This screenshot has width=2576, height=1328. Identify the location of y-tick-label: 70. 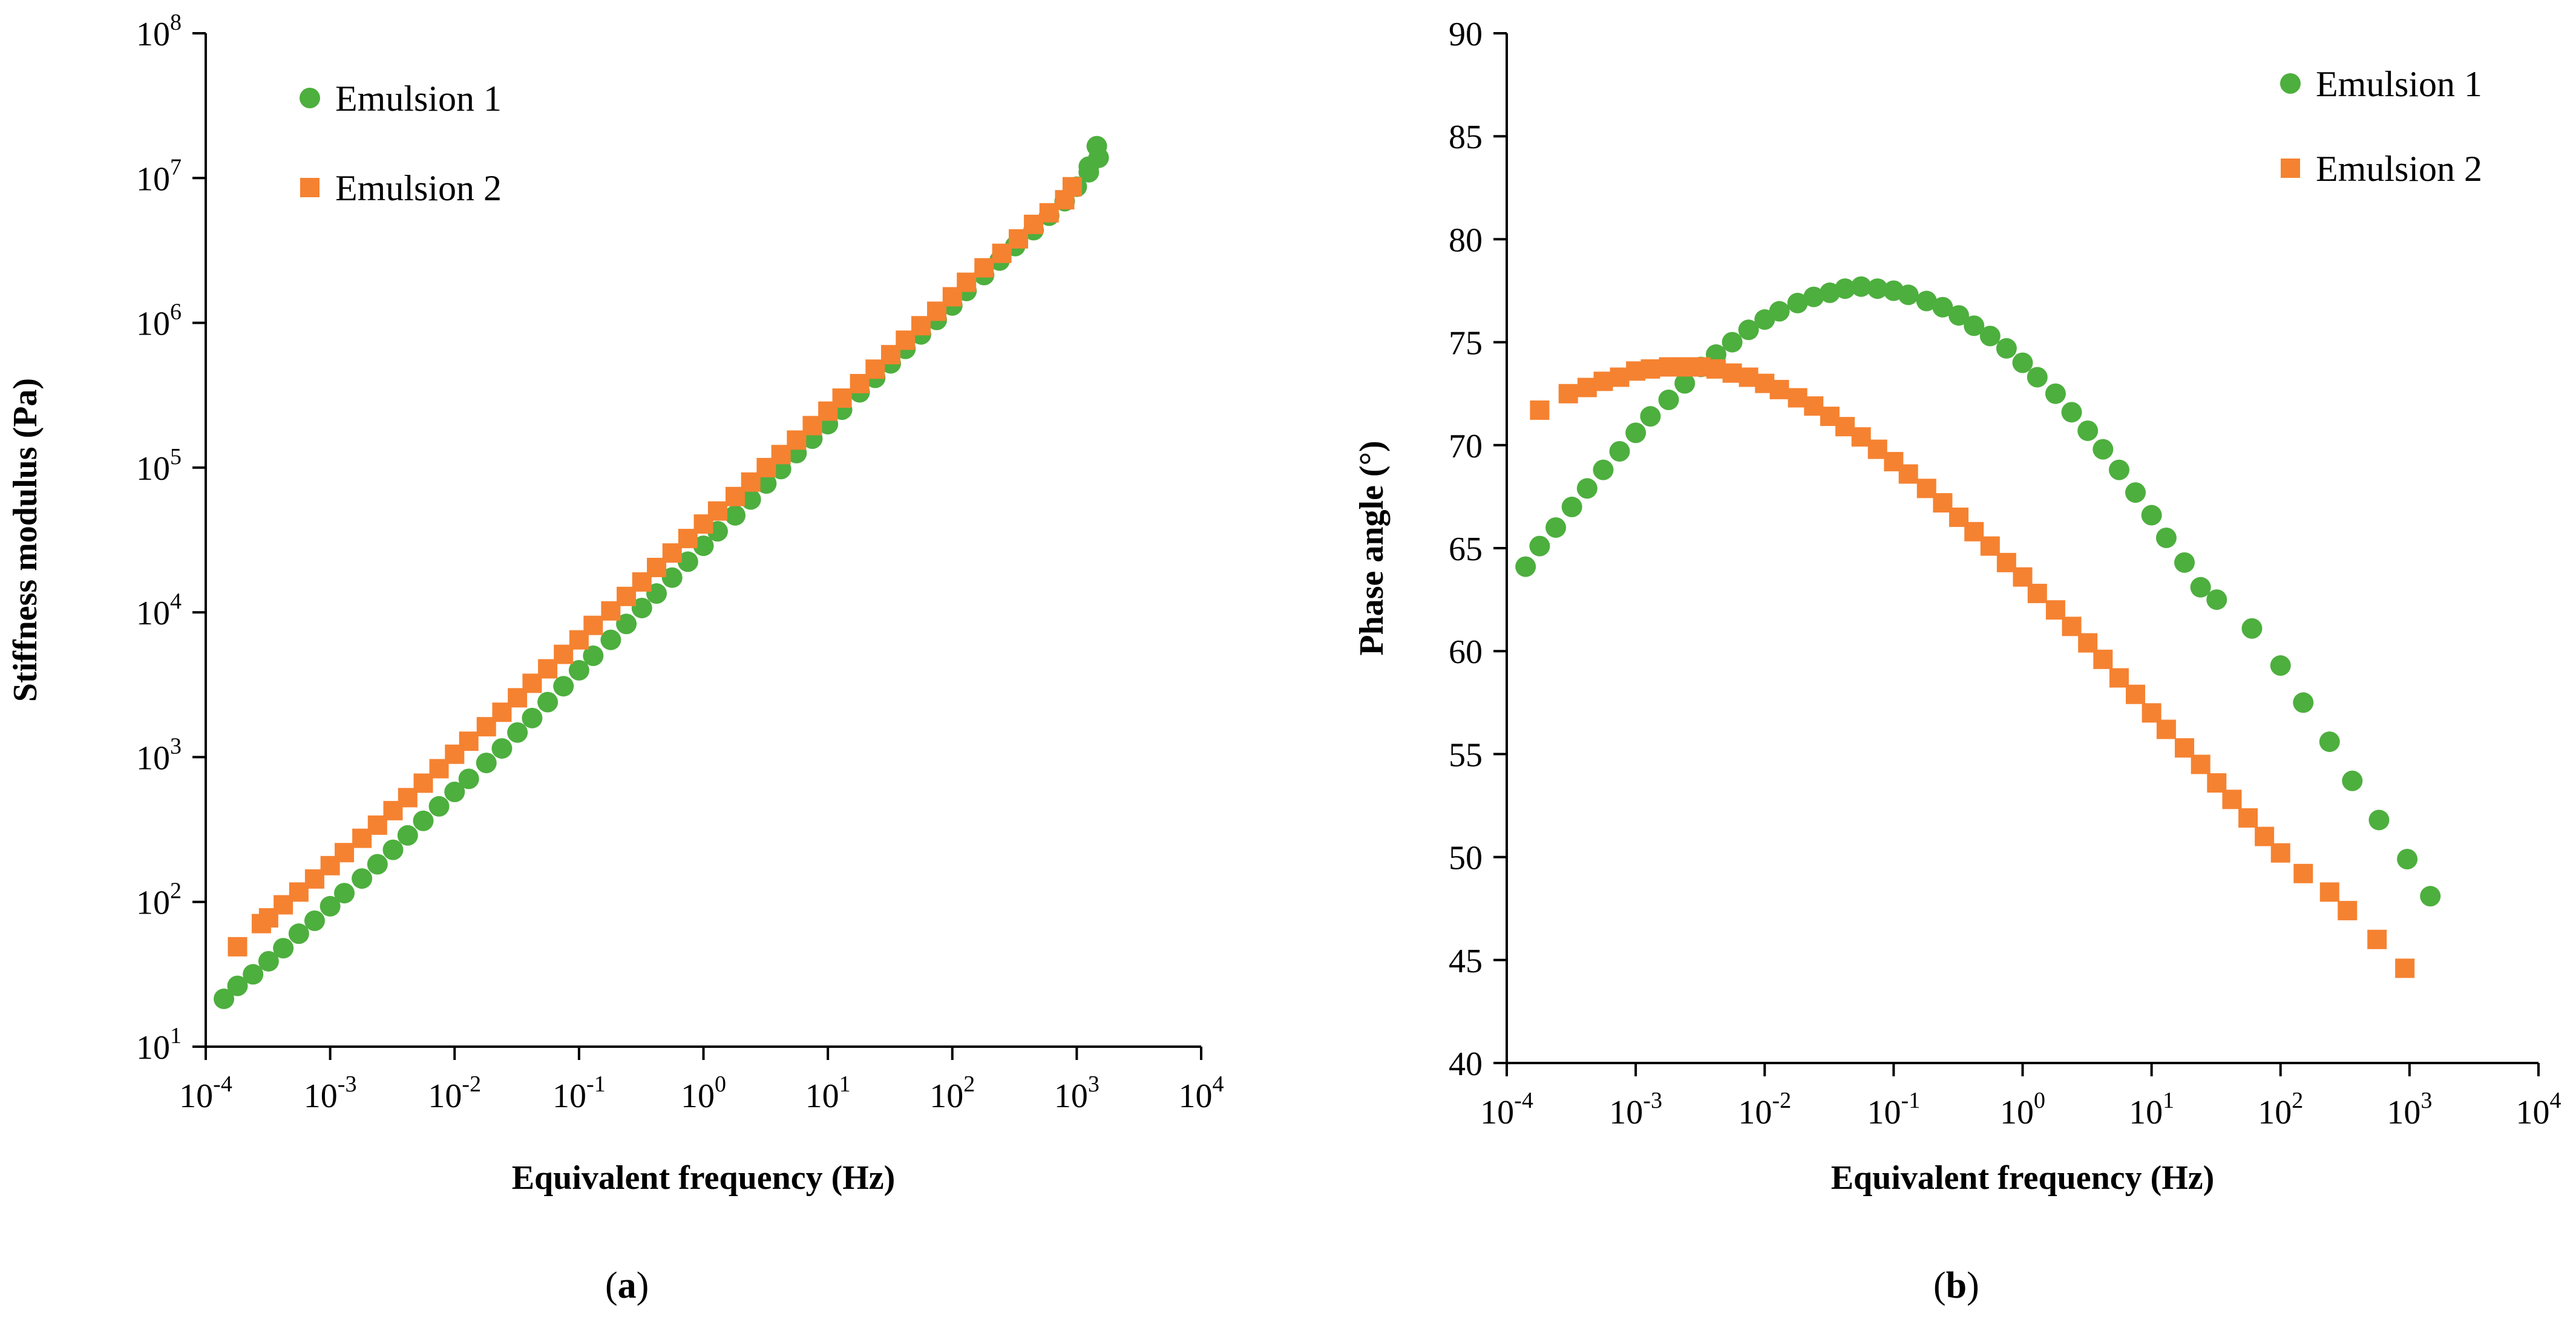
(1466, 447).